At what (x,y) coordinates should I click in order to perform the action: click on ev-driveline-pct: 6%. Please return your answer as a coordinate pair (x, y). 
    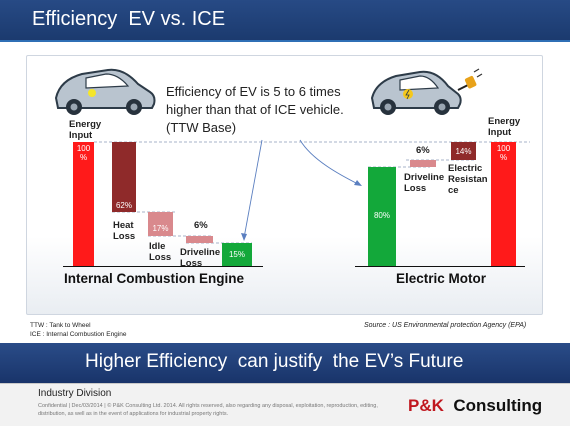
    Looking at the image, I should click on (423, 150).